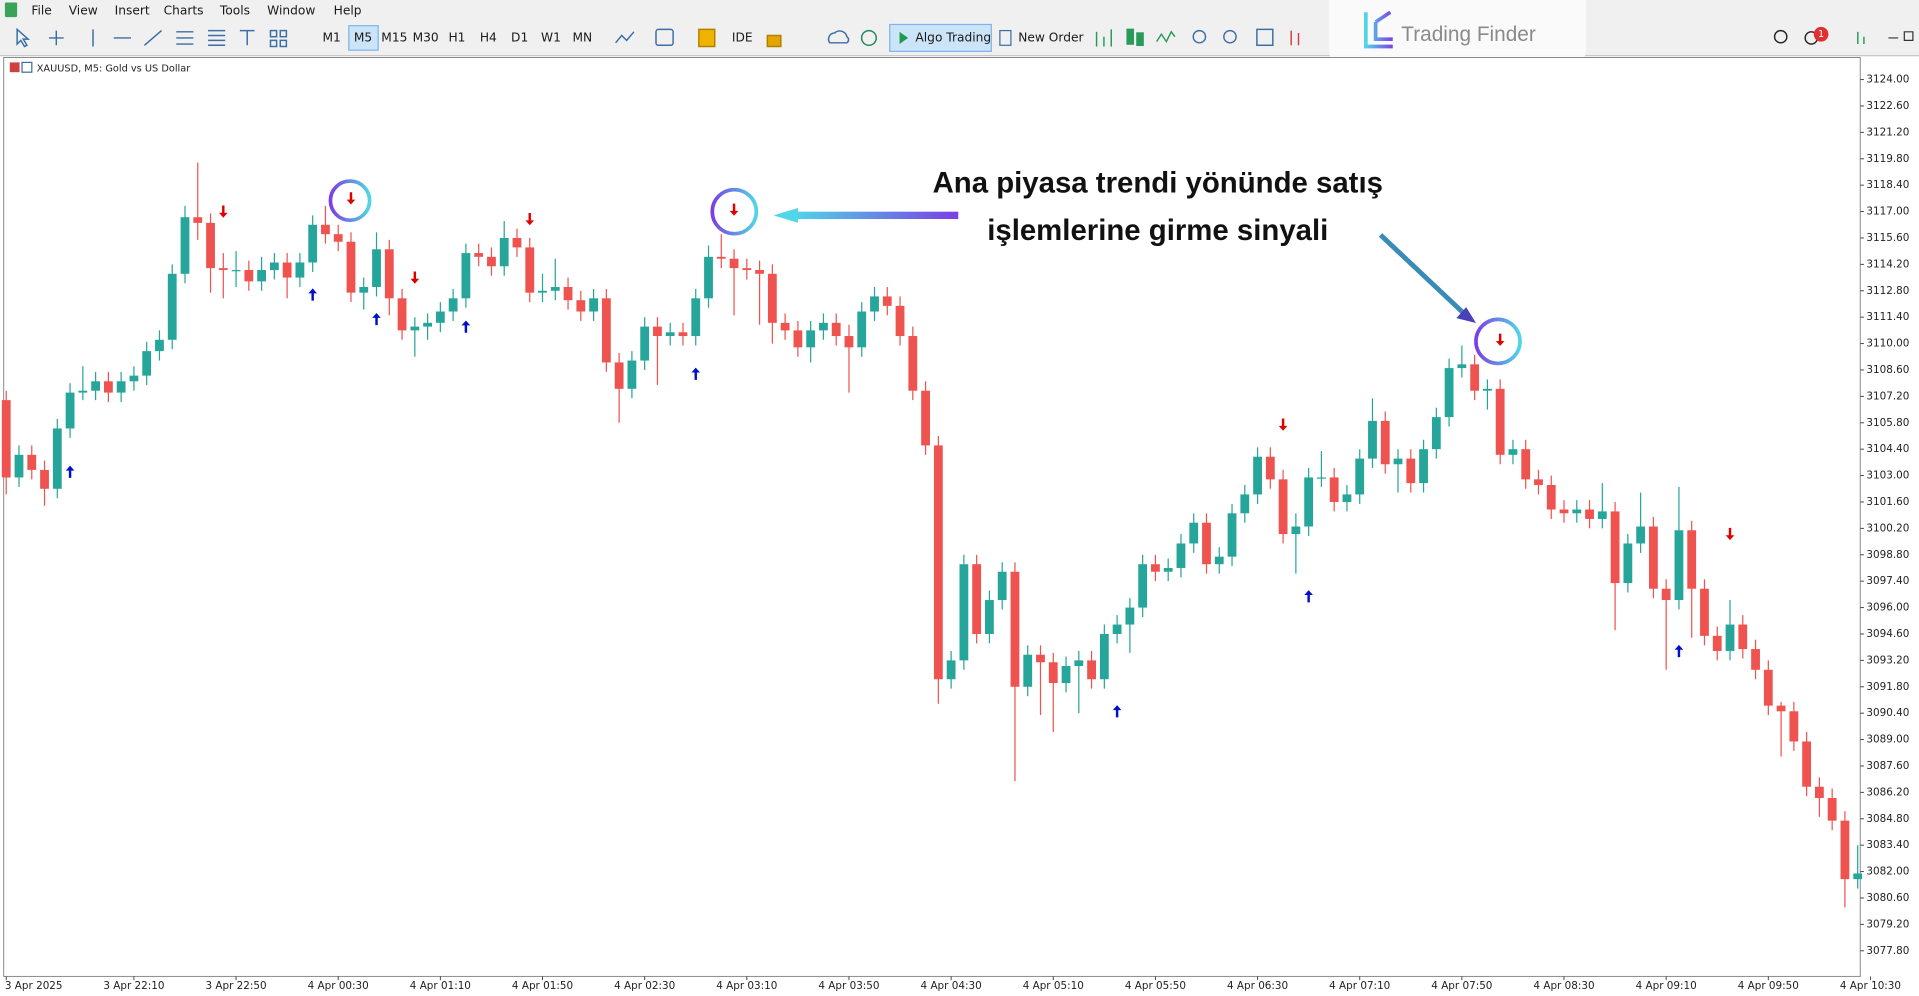  Describe the element at coordinates (1468, 34) in the screenshot. I see `logo-text: Trading Finder` at that location.